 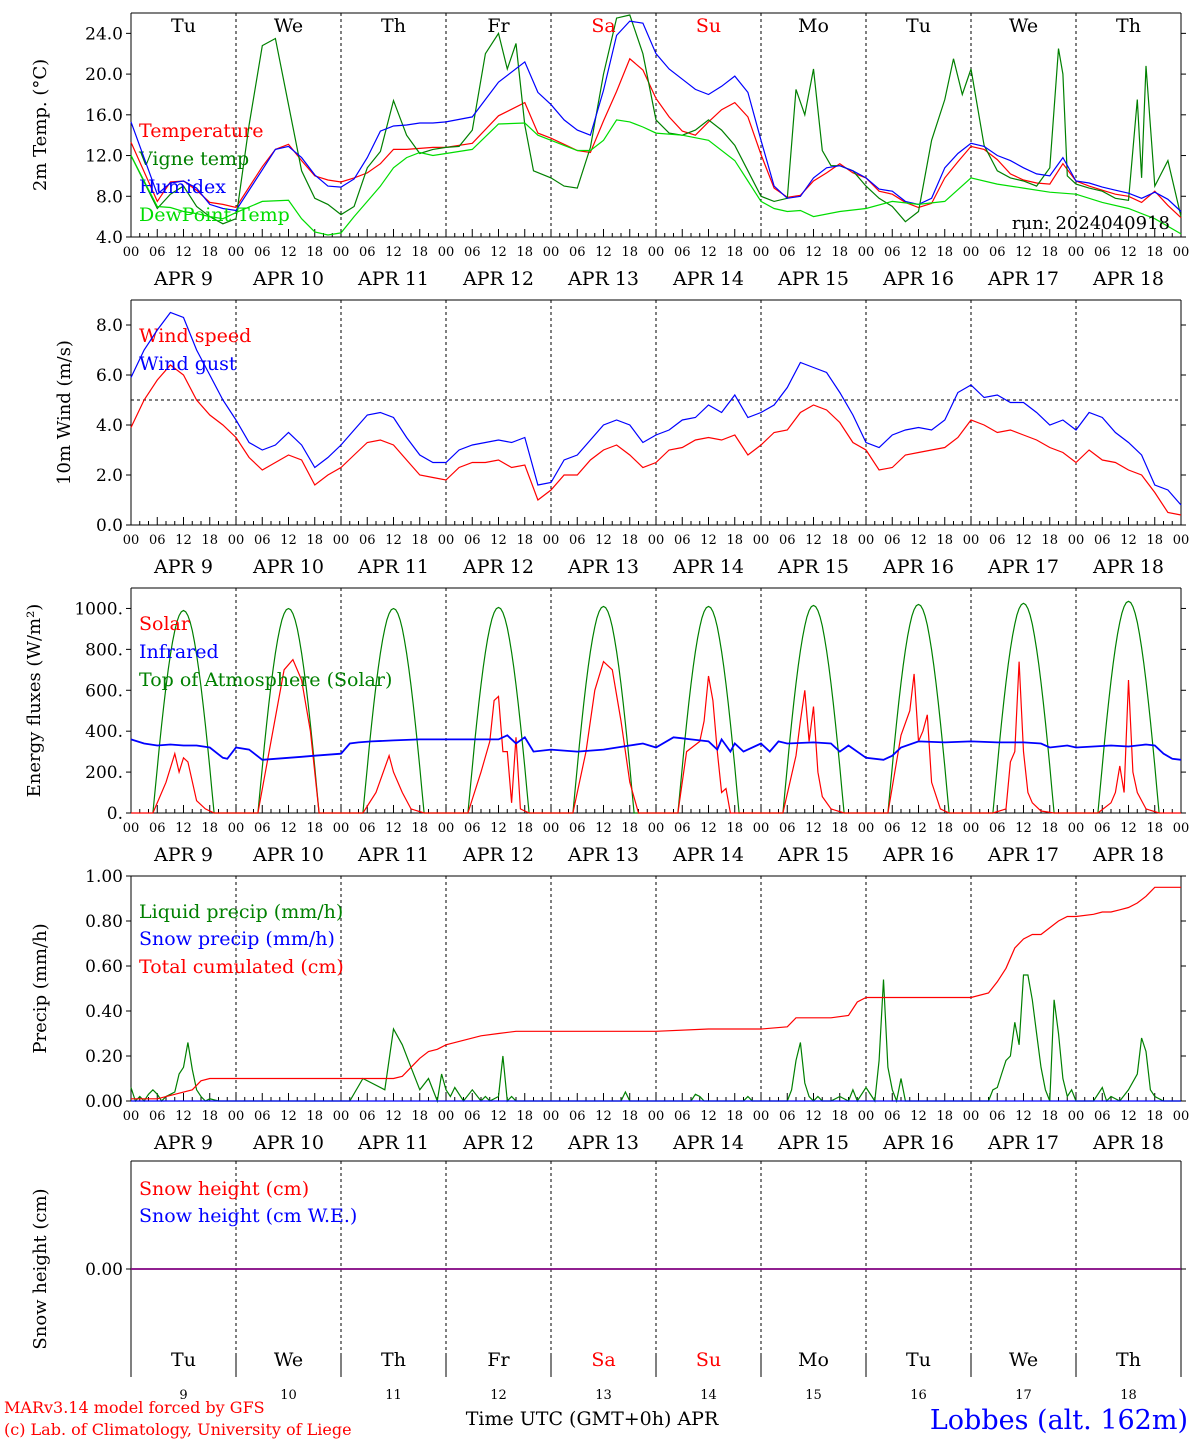 What do you see at coordinates (288, 1360) in the screenshot?
I see `weekday-label-bottom: We` at bounding box center [288, 1360].